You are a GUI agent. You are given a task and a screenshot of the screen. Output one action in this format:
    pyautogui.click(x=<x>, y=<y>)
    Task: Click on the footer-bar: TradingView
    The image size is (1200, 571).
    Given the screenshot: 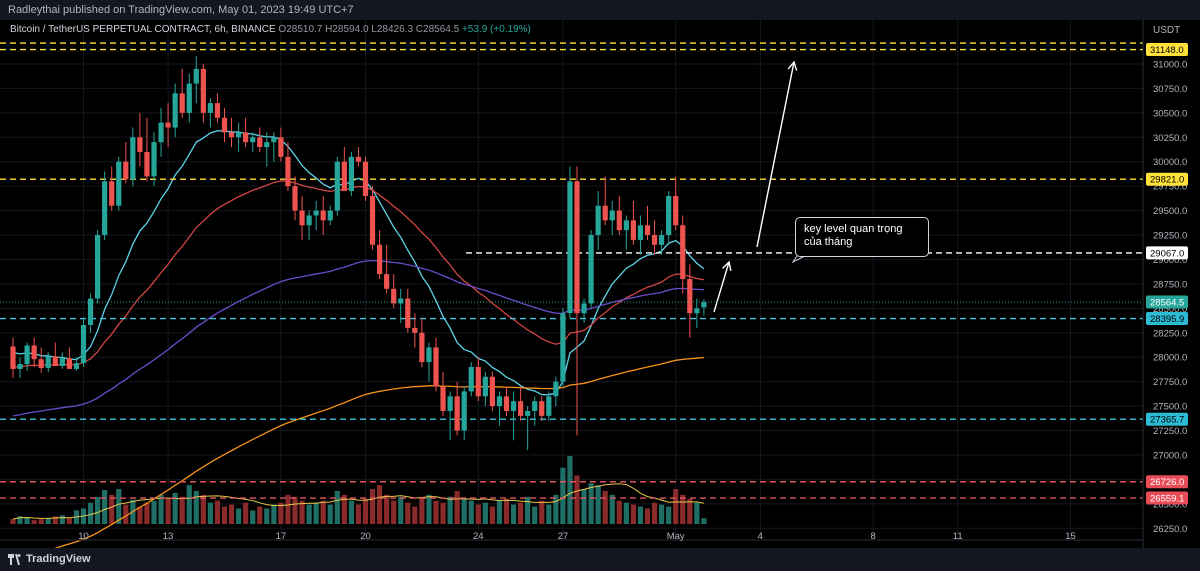 What is the action you would take?
    pyautogui.click(x=600, y=559)
    